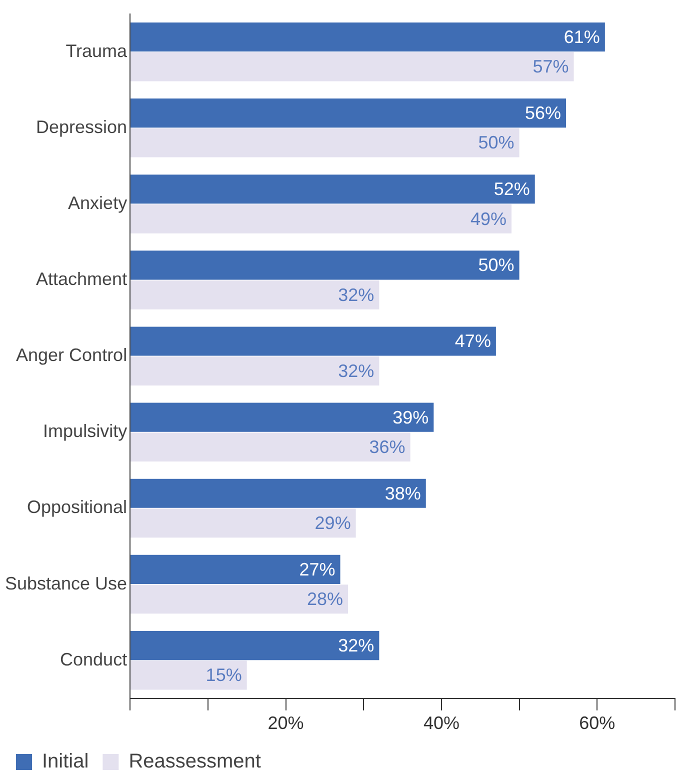  I want to click on y-tick-label: Conduct, so click(94, 659).